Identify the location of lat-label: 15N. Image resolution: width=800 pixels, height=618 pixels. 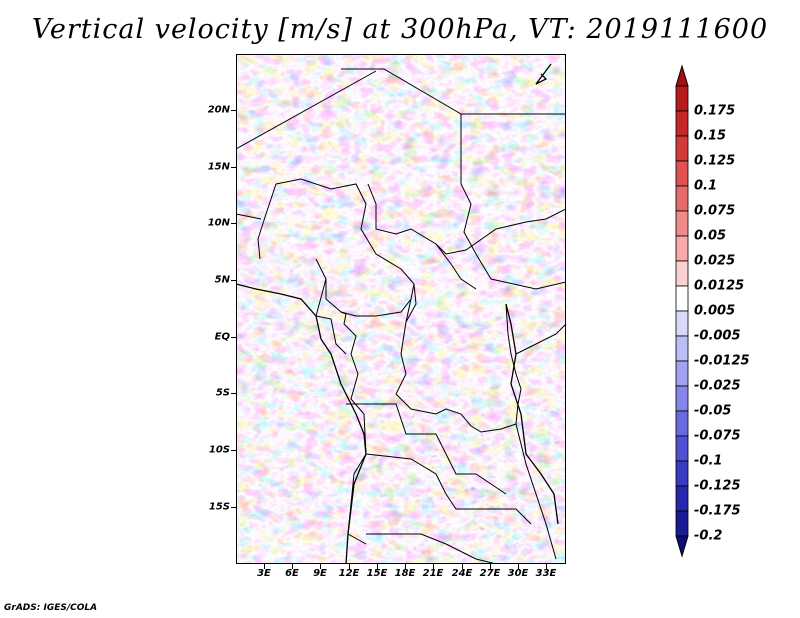
(218, 167).